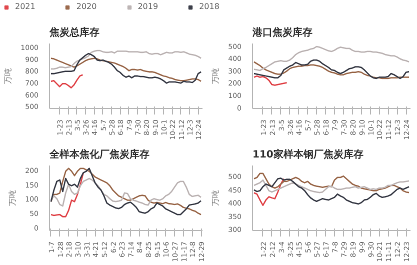 The width and height of the screenshot is (417, 265). I want to click on legend-label: 2018, so click(209, 6).